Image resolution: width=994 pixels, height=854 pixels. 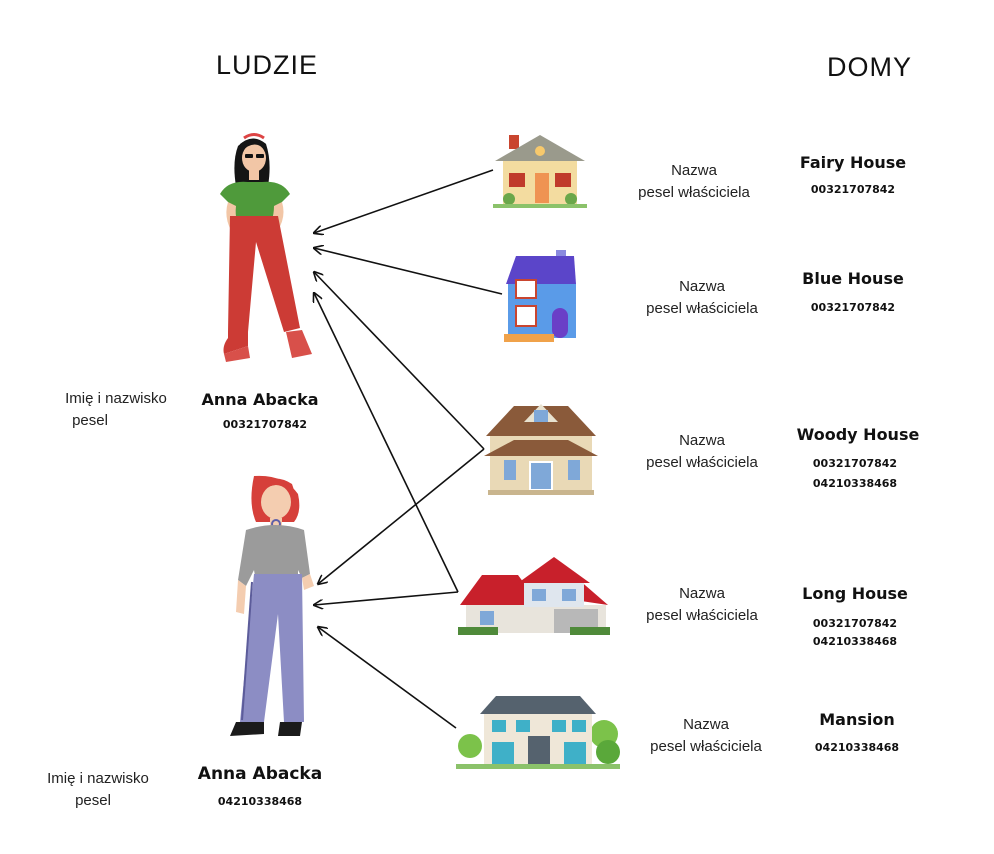 I want to click on house-3-pesel-label: pesel właściciela, so click(x=702, y=462).